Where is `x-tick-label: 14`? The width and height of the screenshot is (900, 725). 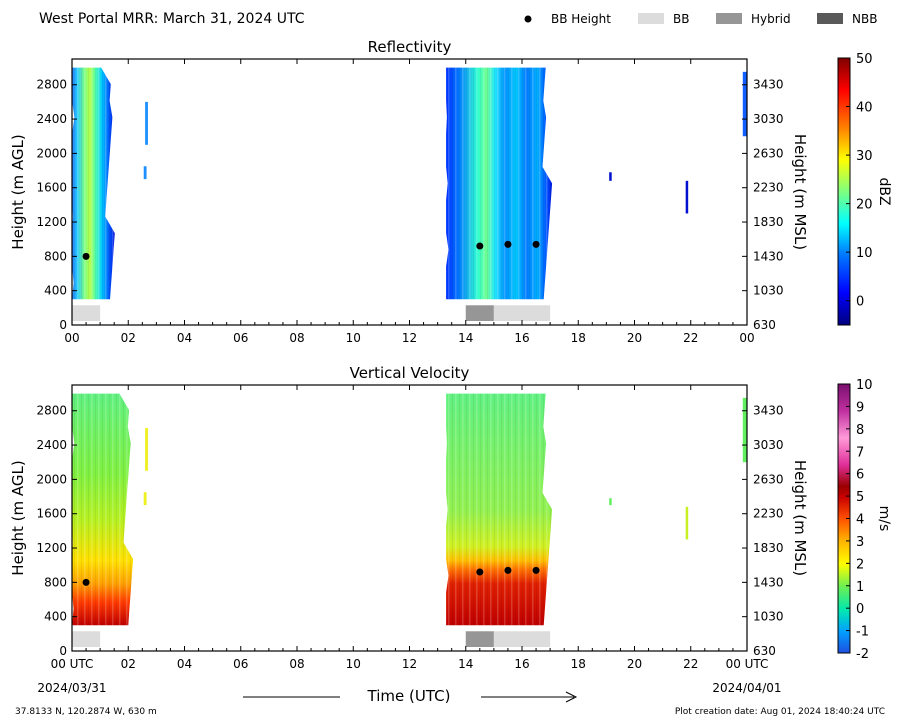 x-tick-label: 14 is located at coordinates (465, 338).